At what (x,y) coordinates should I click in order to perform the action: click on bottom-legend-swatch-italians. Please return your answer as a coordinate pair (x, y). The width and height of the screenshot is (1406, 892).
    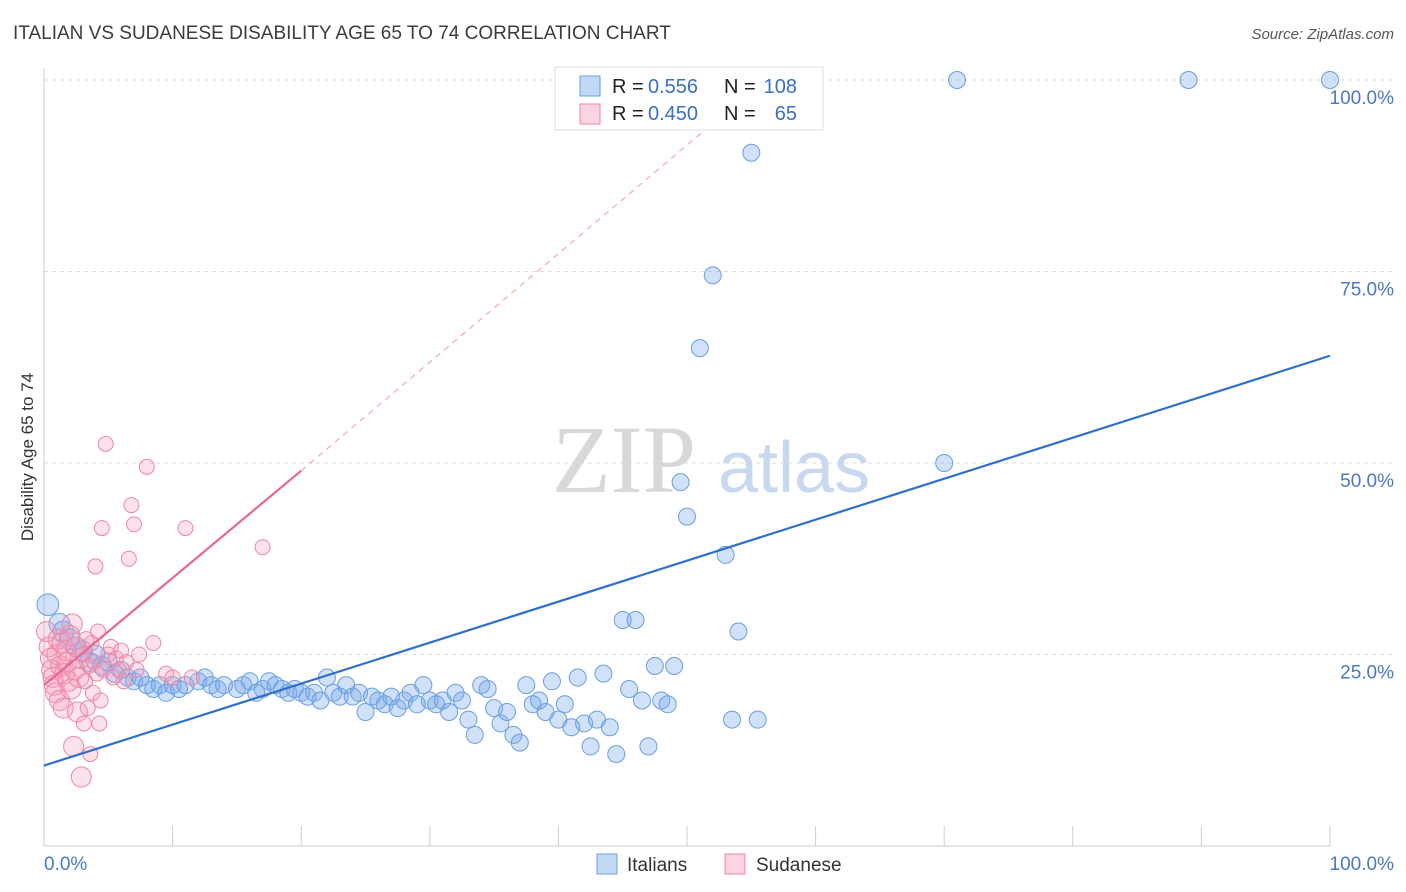
    Looking at the image, I should click on (607, 864).